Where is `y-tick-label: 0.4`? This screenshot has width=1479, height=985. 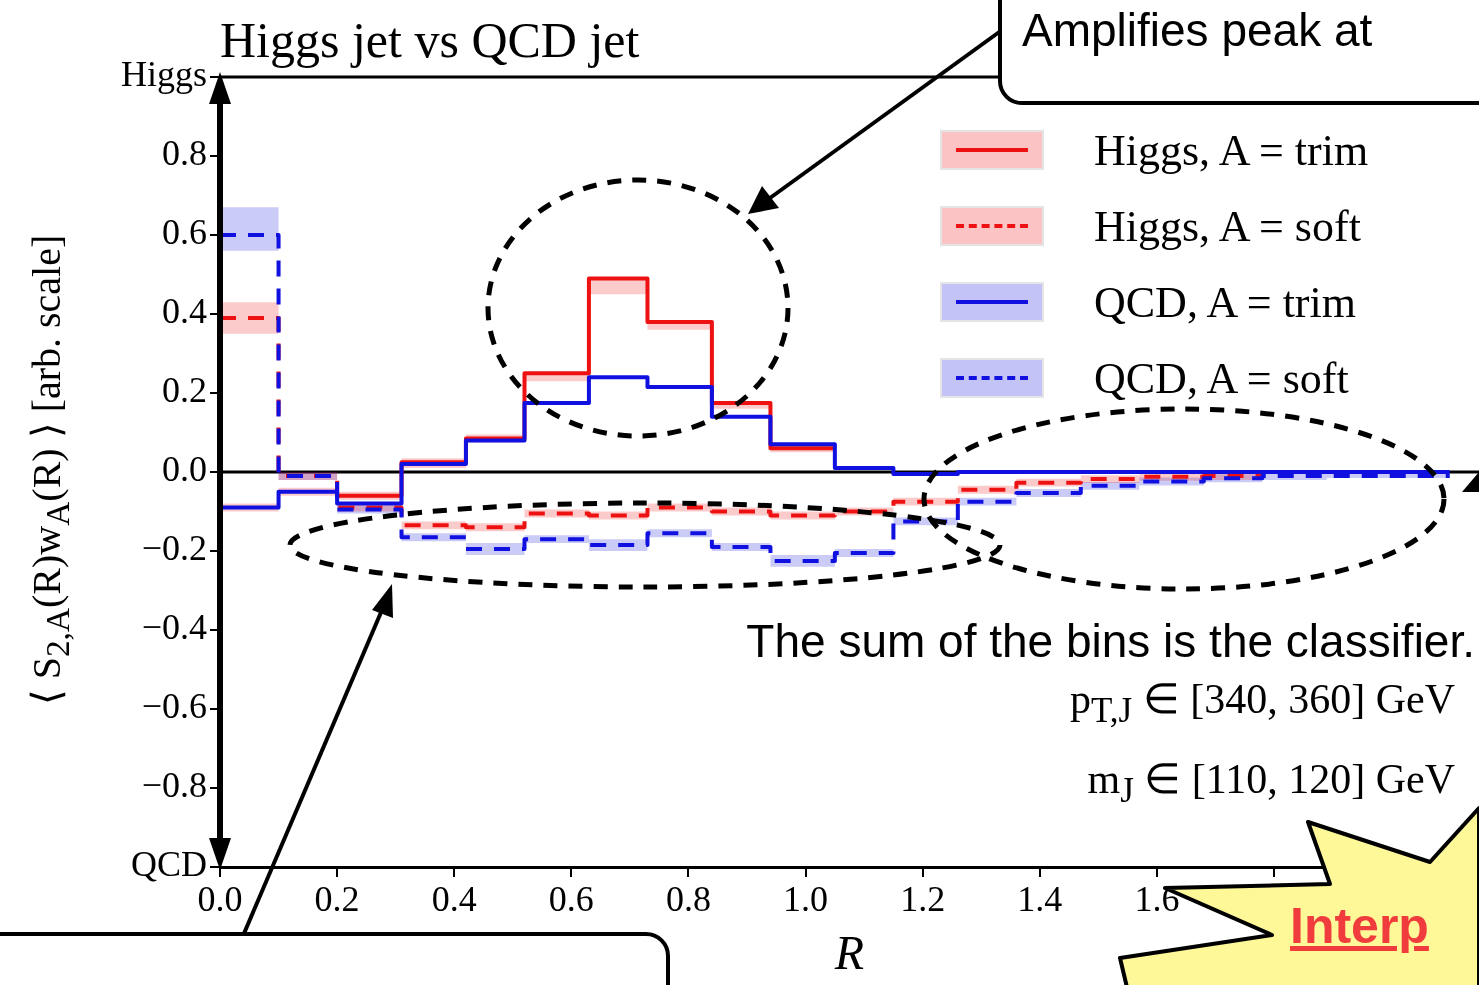
y-tick-label: 0.4 is located at coordinates (184, 311).